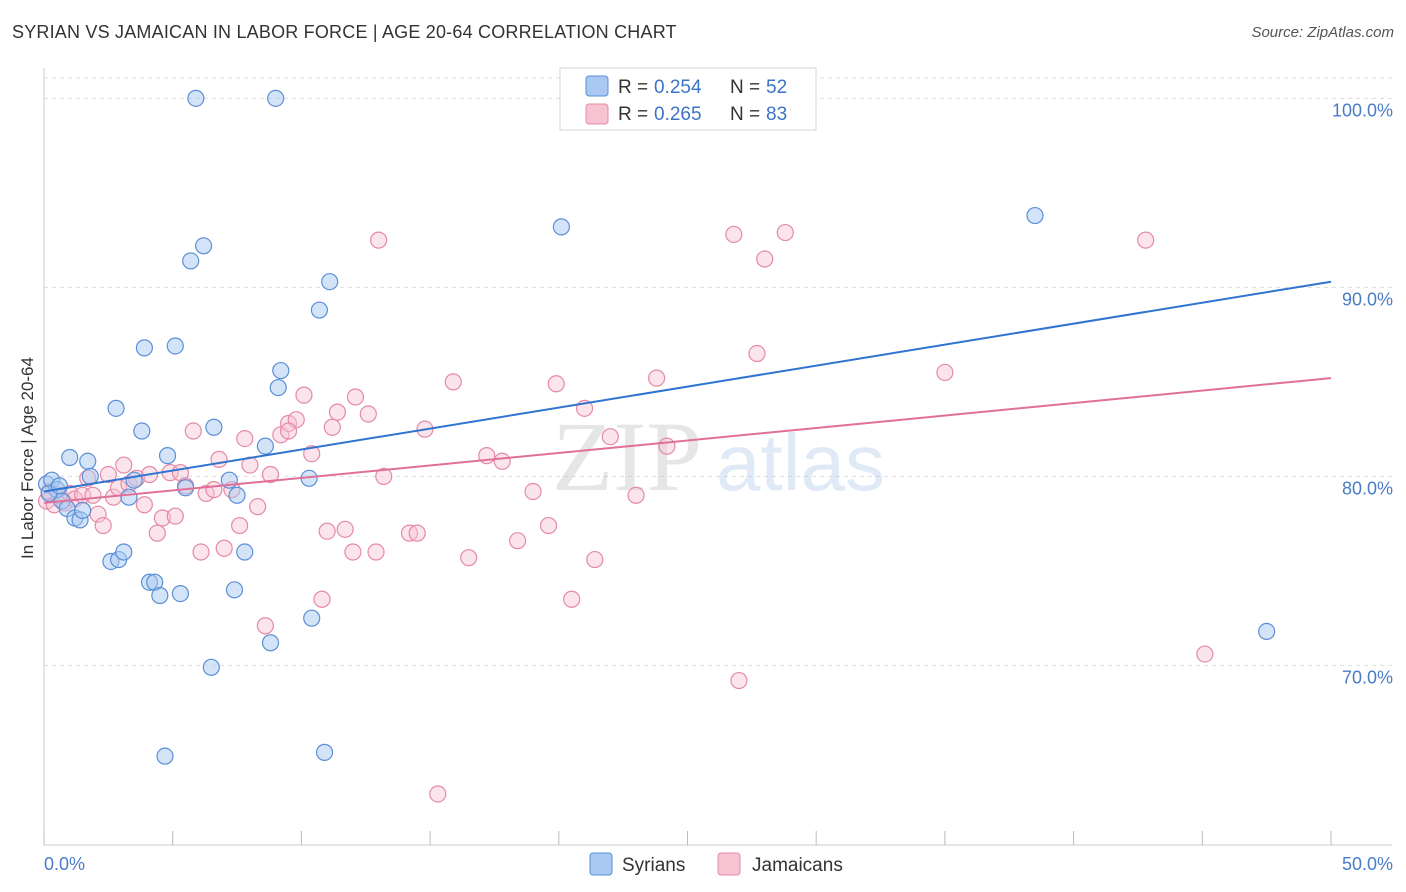 Image resolution: width=1406 pixels, height=892 pixels. I want to click on x-tick-label: 0.0%, so click(64, 864).